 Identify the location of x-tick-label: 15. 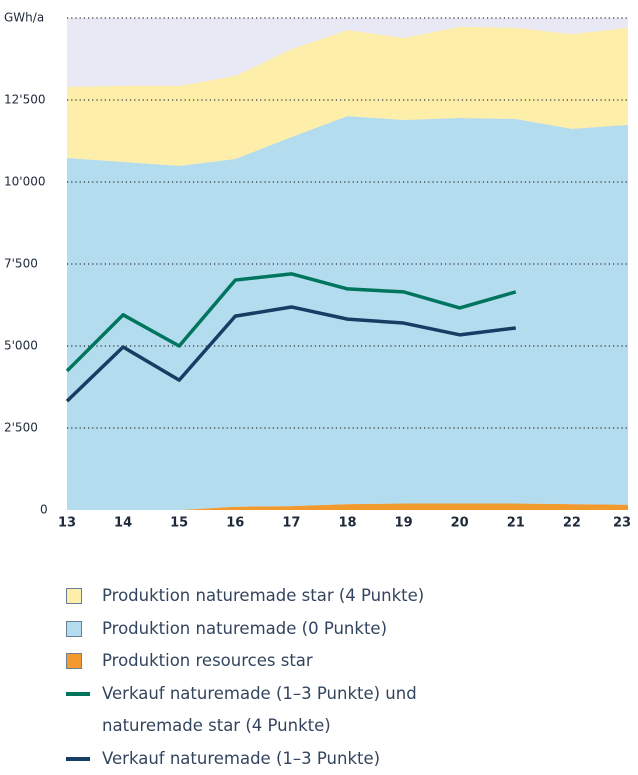
(179, 523).